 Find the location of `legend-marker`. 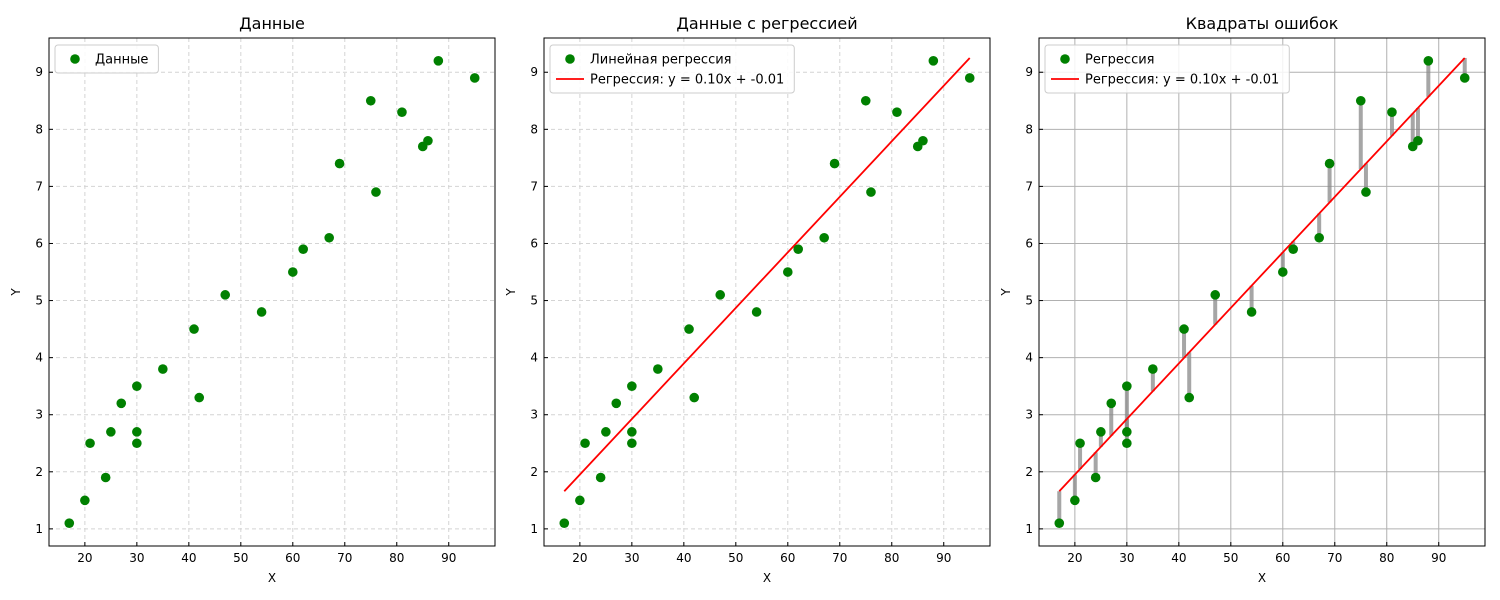

legend-marker is located at coordinates (1065, 59).